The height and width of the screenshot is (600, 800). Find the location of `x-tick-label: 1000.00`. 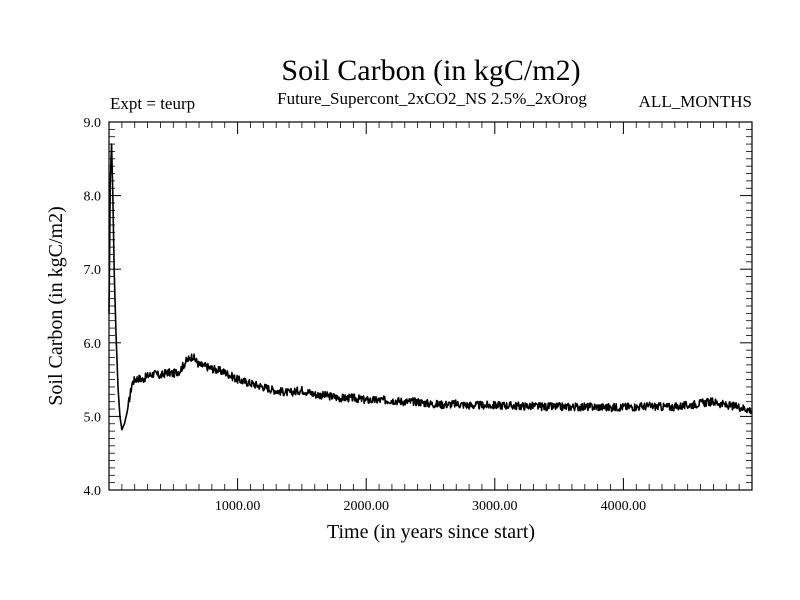

x-tick-label: 1000.00 is located at coordinates (238, 506).